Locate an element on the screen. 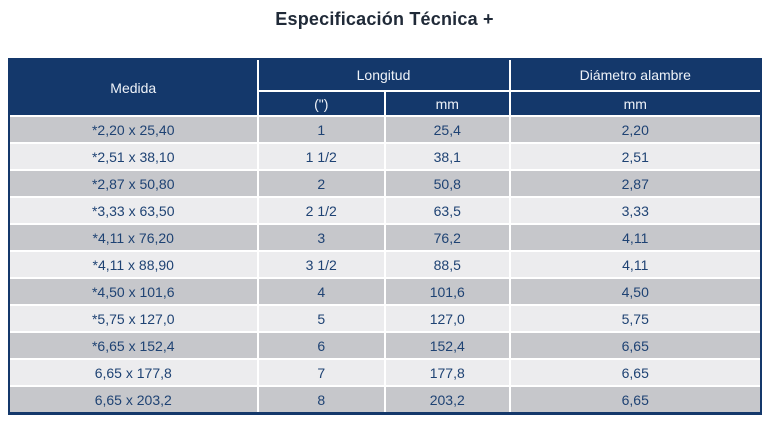 This screenshot has width=769, height=427. cell-mm: 203,2 is located at coordinates (447, 398).